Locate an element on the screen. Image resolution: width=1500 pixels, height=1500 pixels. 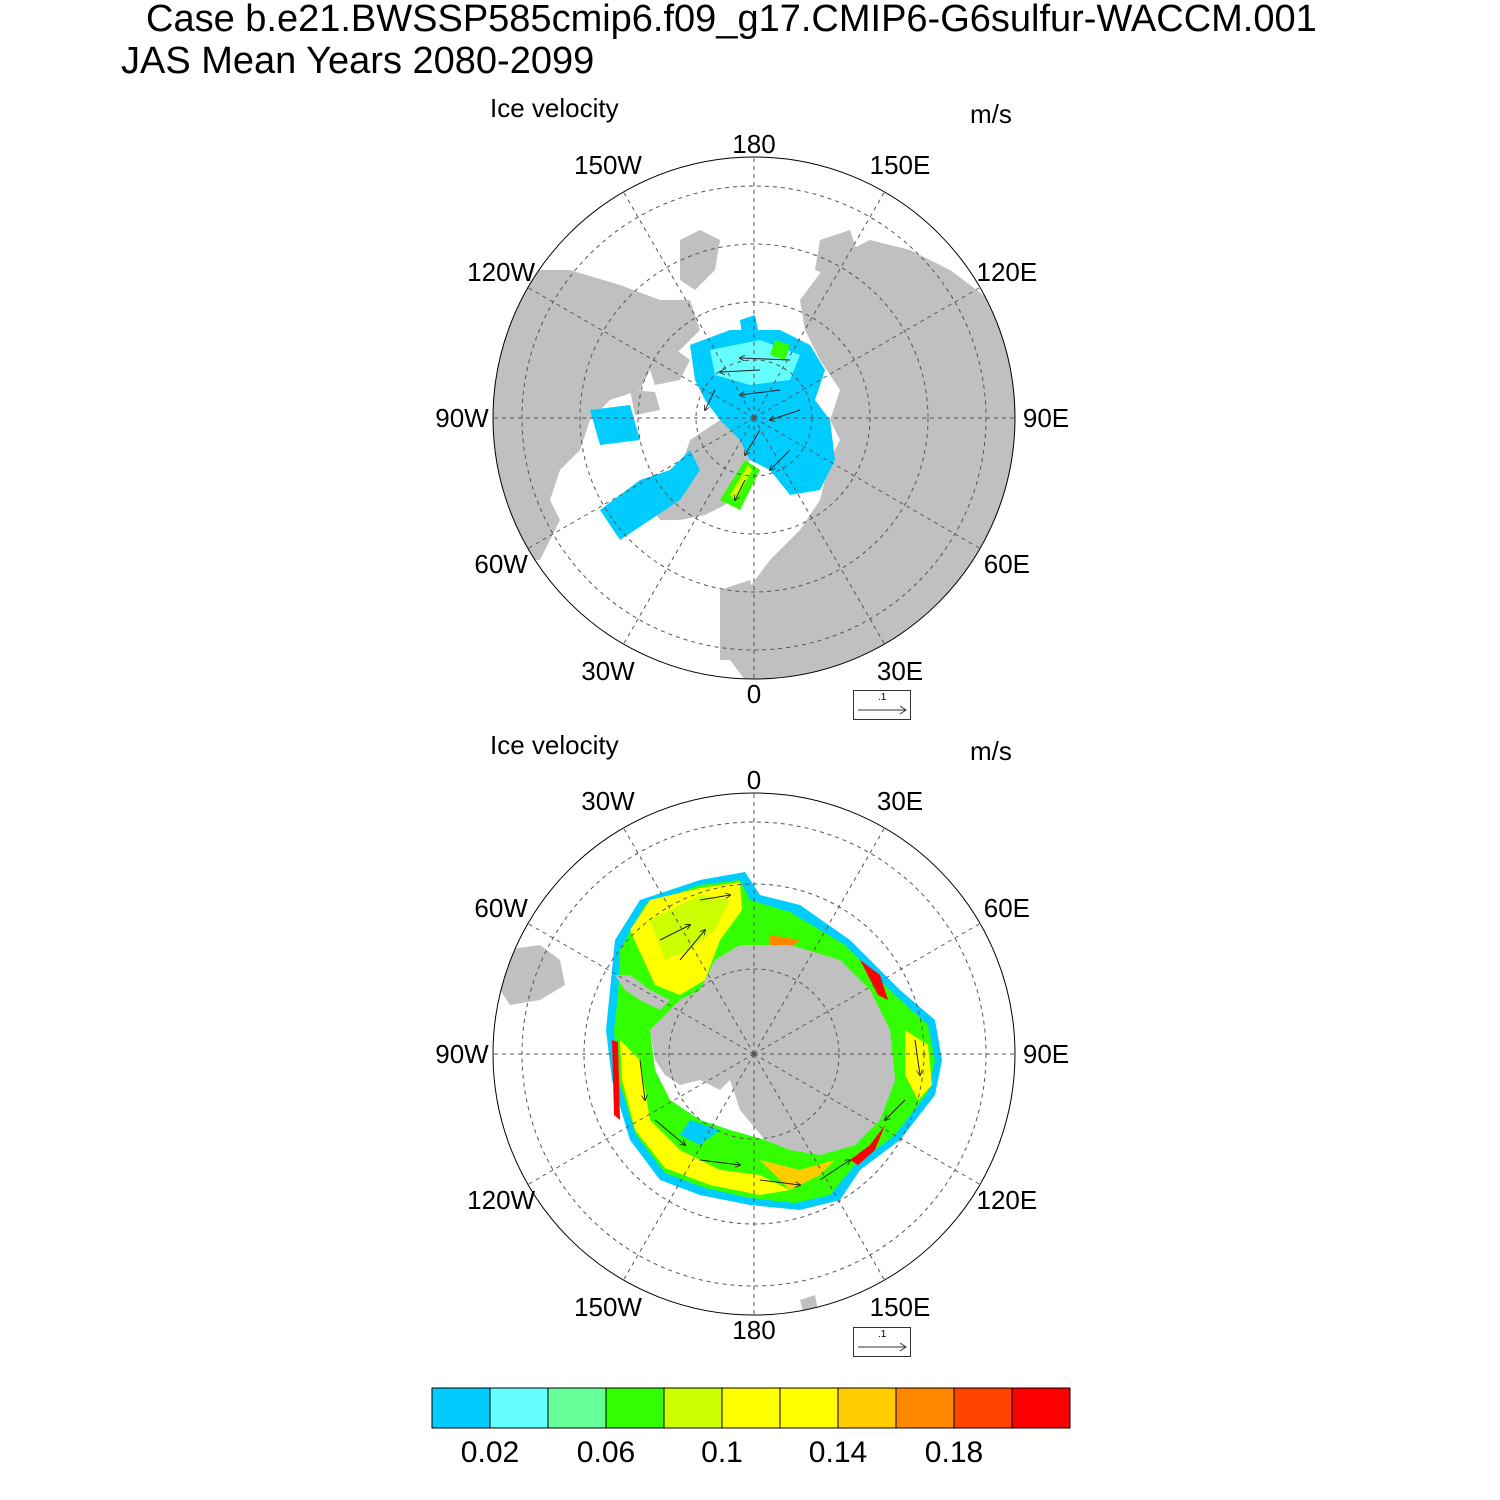
south-reference-vector: .1 is located at coordinates (882, 1342).